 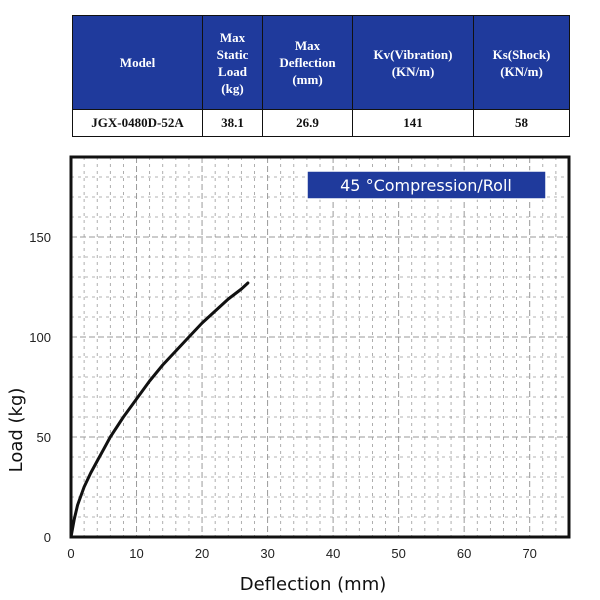 I want to click on header-load-line-2: Static, so click(x=232, y=54).